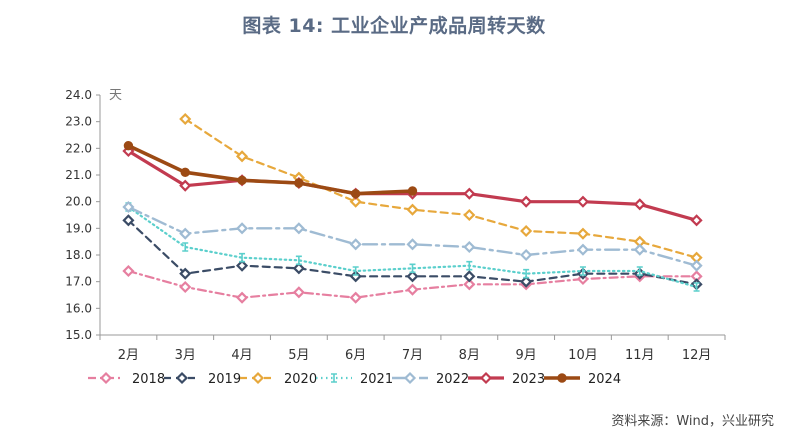  What do you see at coordinates (528, 379) in the screenshot?
I see `legend-label: 2023` at bounding box center [528, 379].